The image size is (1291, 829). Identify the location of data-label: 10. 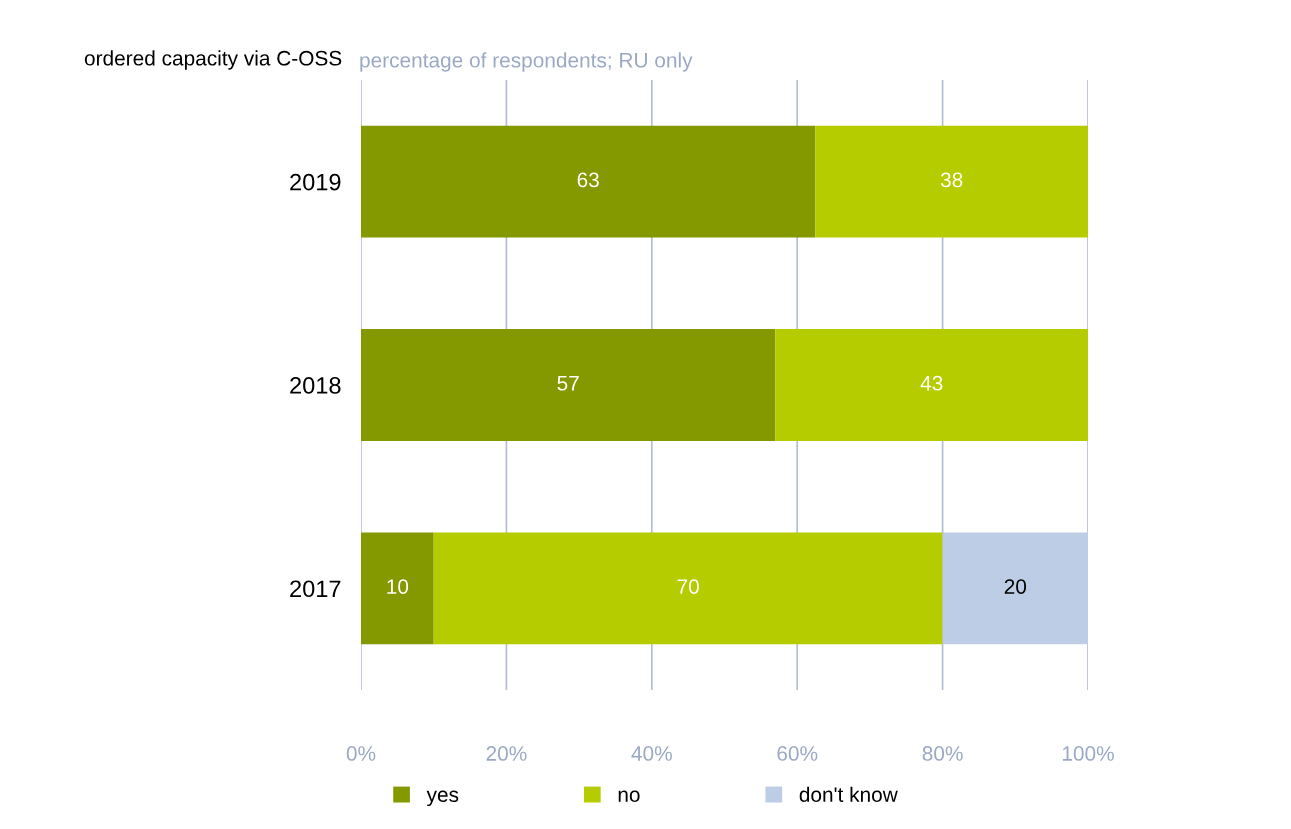
(398, 586).